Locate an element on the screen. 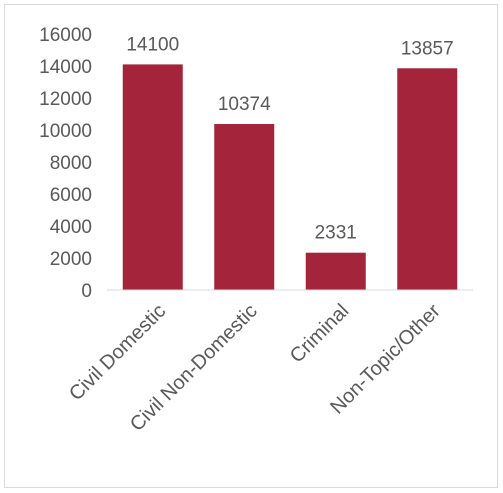 This screenshot has height=493, width=503. y-tick-label: 4000 is located at coordinates (71, 227).